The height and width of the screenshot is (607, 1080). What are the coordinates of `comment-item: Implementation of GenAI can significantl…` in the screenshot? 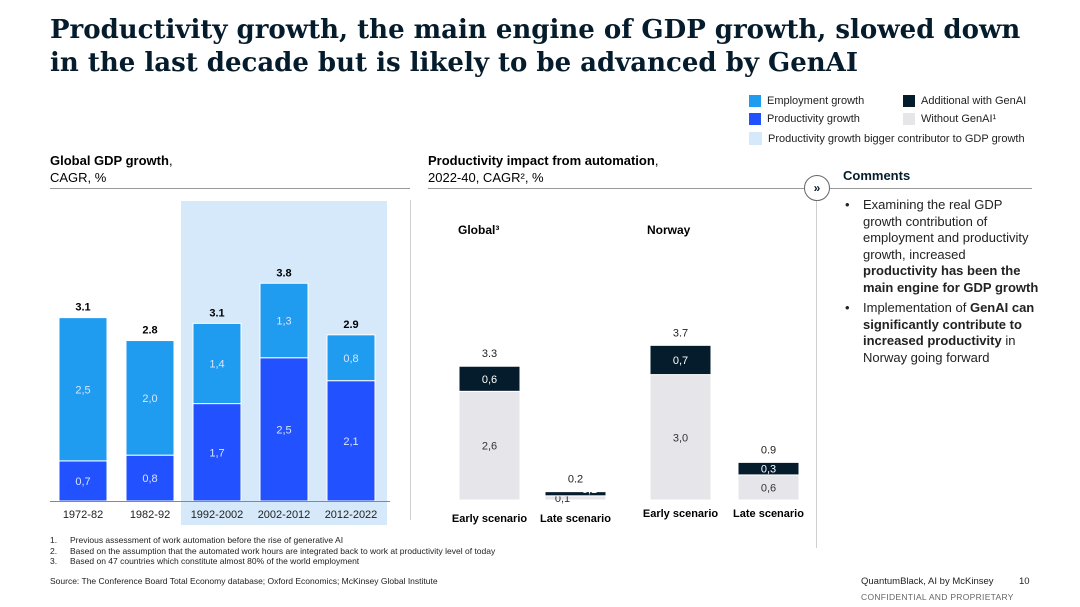 It's located at (943, 333).